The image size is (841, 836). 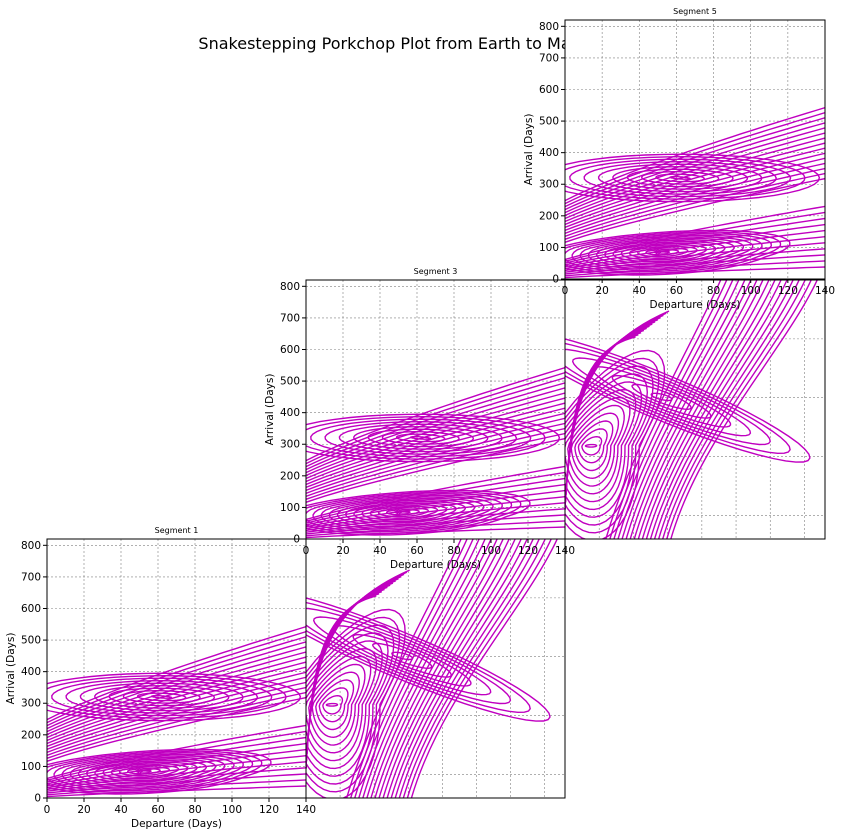 I want to click on x-tick-label: 0, so click(x=306, y=551).